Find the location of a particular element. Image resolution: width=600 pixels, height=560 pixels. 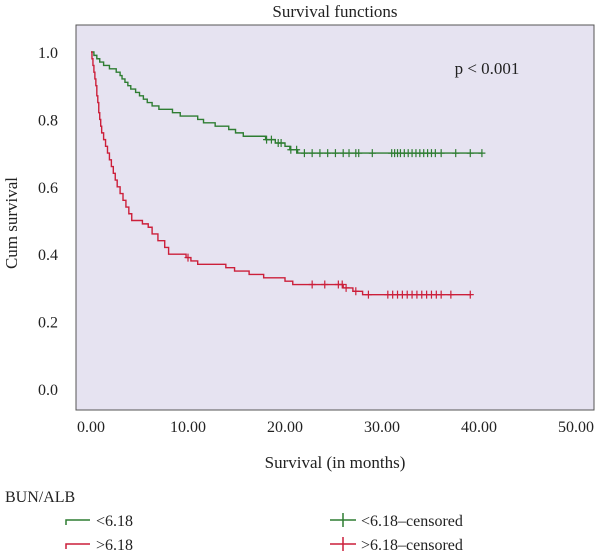

survival-curve-low is located at coordinates (286, 102).